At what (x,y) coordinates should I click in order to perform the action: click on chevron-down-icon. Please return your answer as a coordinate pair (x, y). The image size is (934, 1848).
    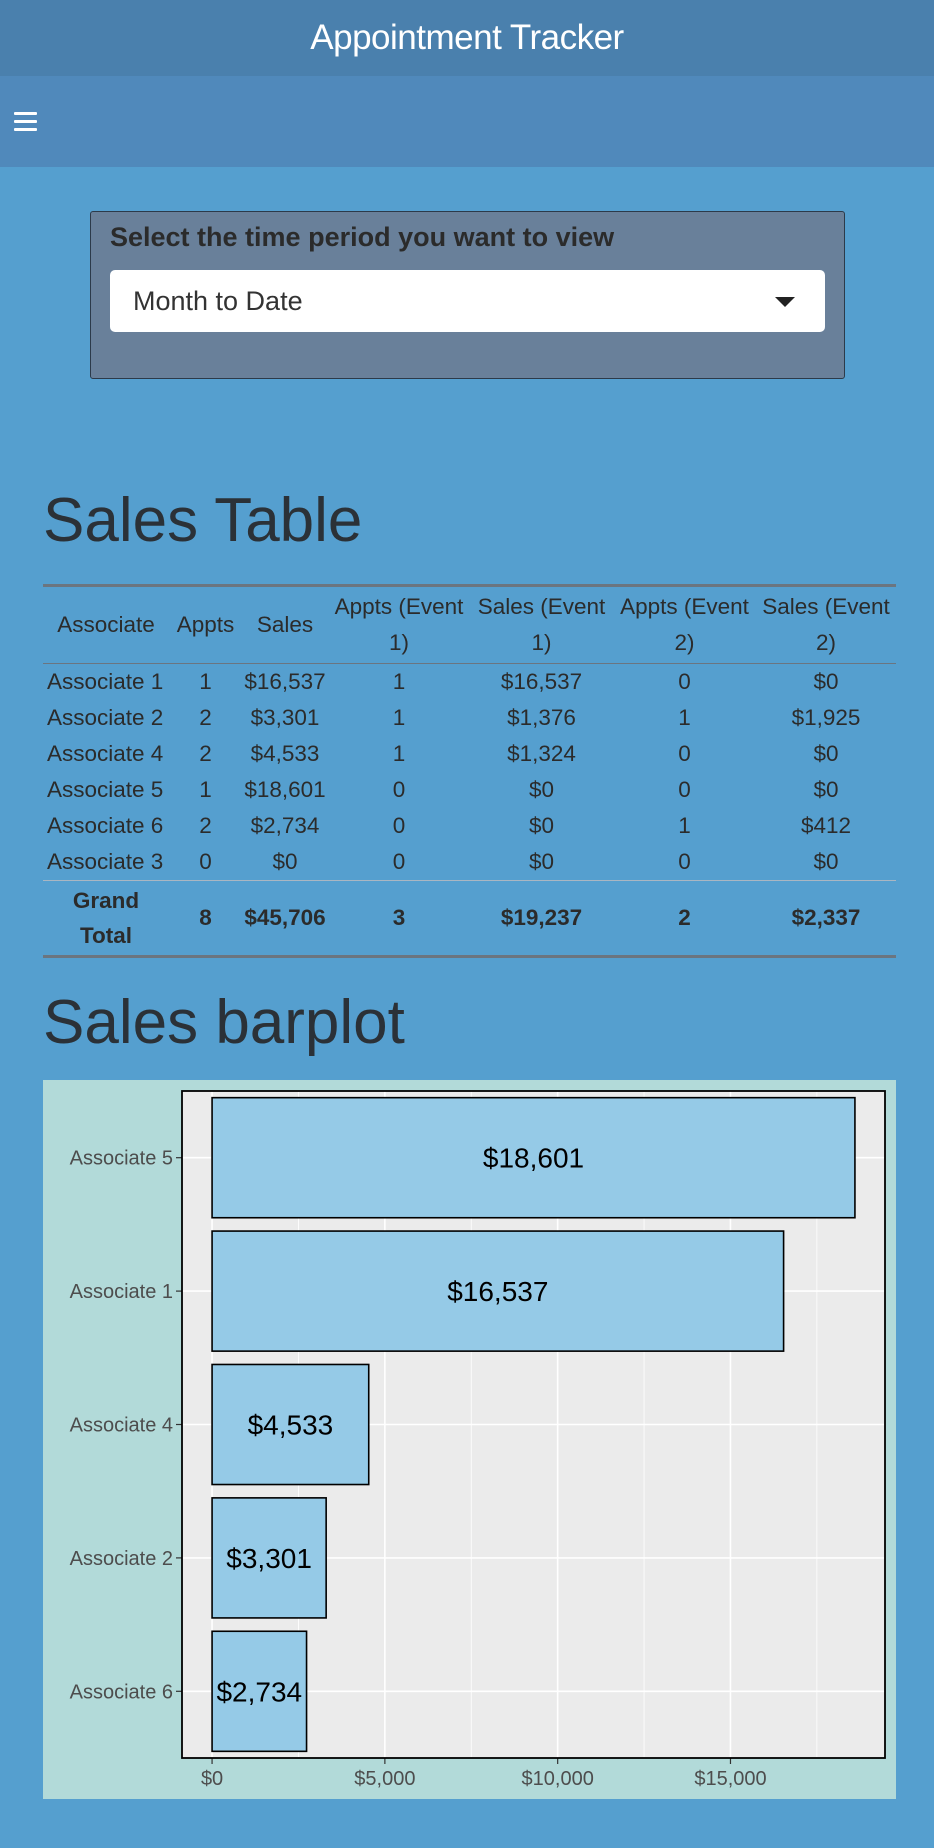
    Looking at the image, I should click on (785, 302).